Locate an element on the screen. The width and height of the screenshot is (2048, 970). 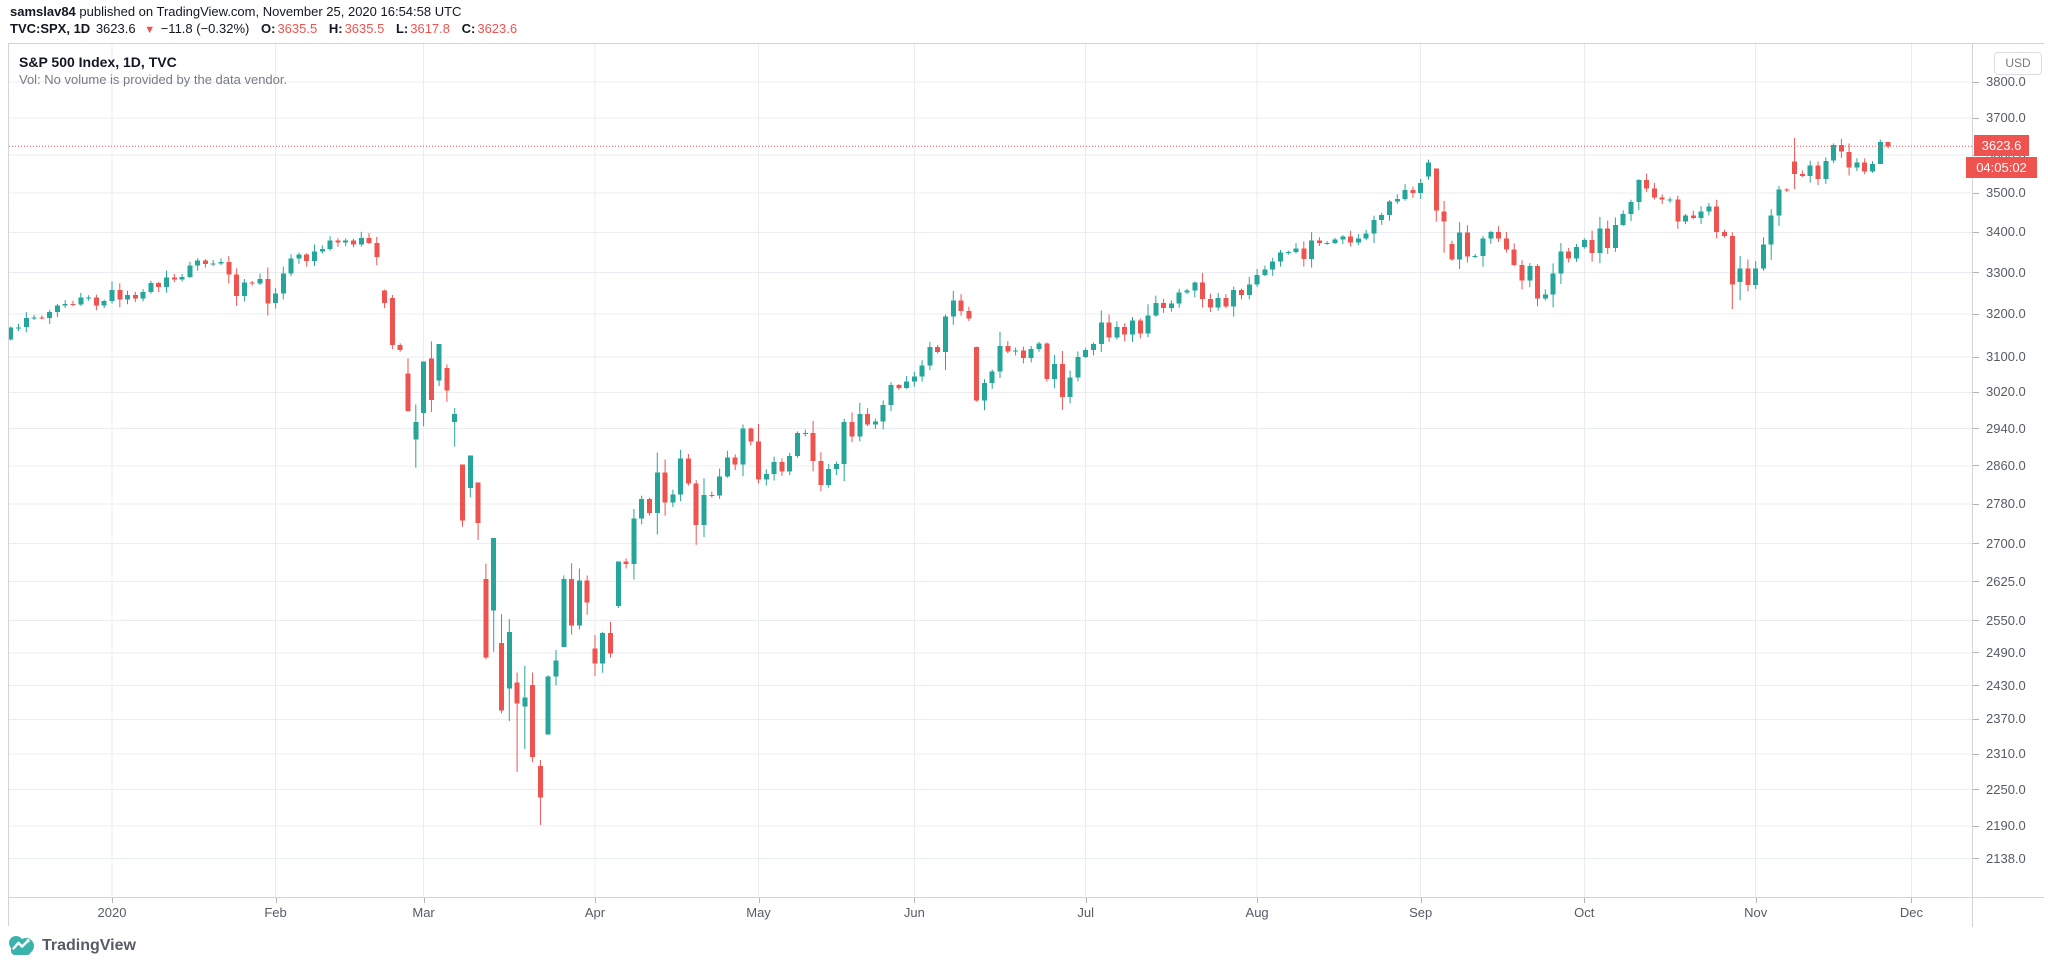
price-axis-label: 3100.0 is located at coordinates (2006, 356).